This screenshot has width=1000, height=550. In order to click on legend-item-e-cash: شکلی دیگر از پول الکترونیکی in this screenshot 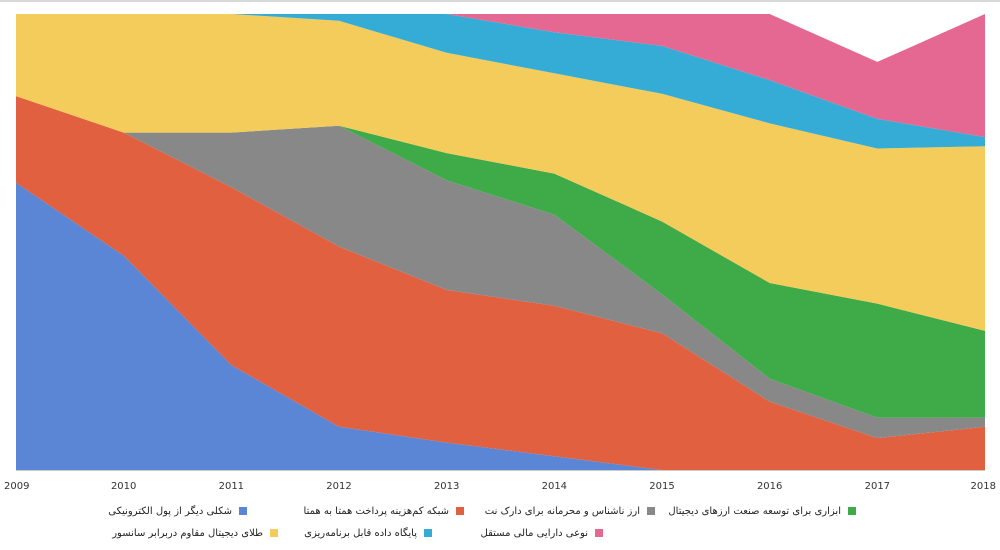, I will do `click(177, 511)`.